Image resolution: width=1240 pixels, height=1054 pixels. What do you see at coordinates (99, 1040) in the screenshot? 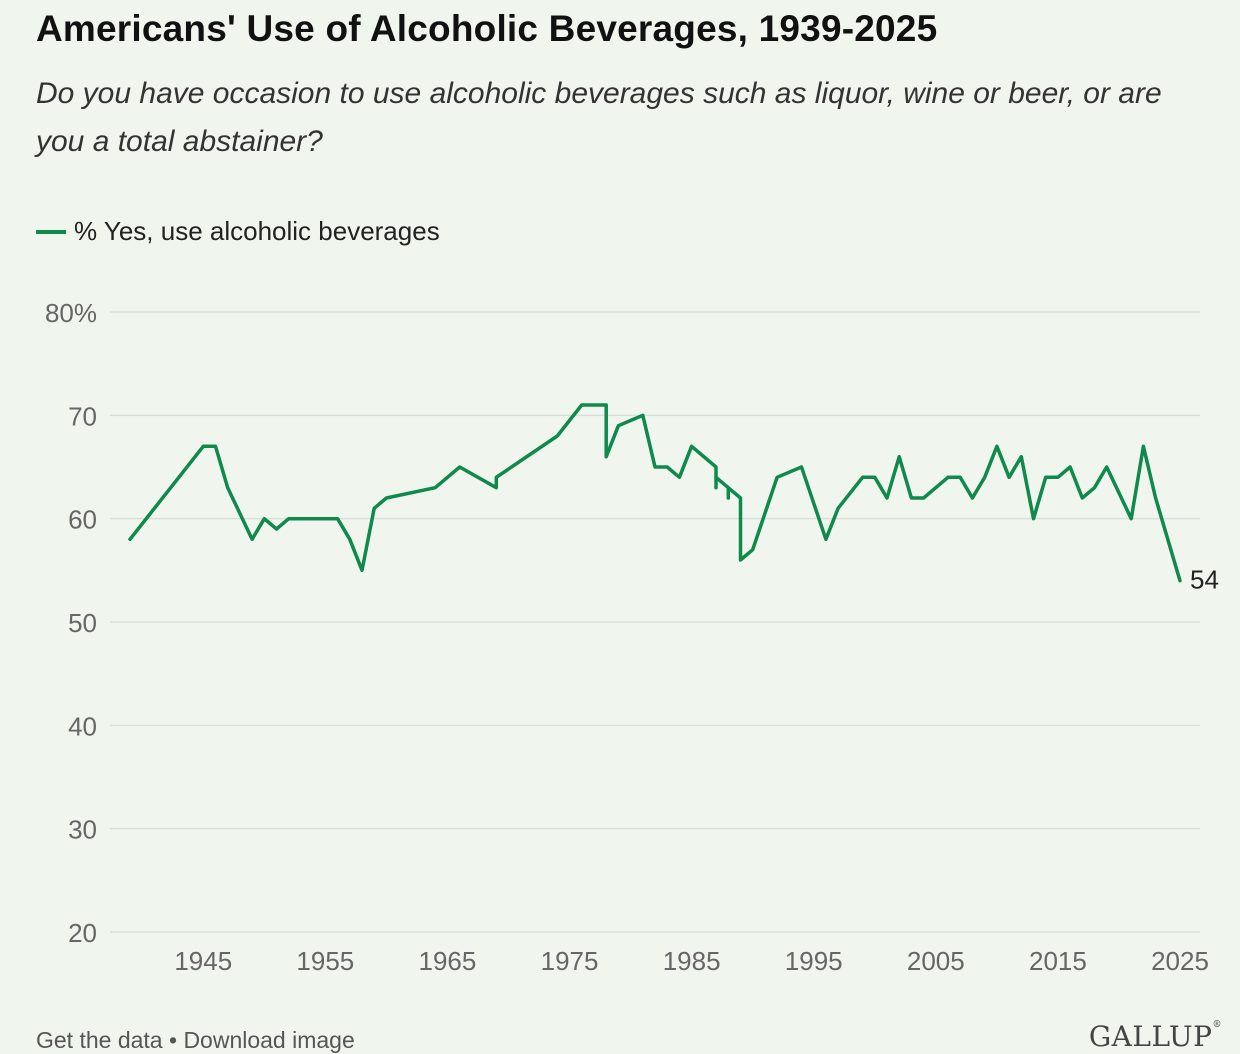
I see `get-data-link: Get the data` at bounding box center [99, 1040].